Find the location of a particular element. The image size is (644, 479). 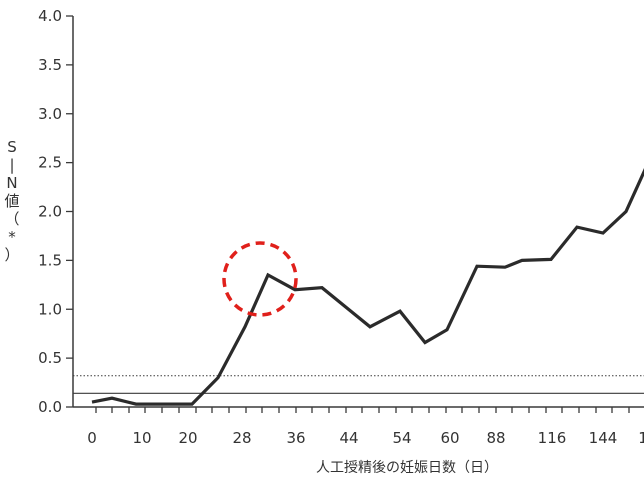

x-tick-label: 144 is located at coordinates (603, 438).